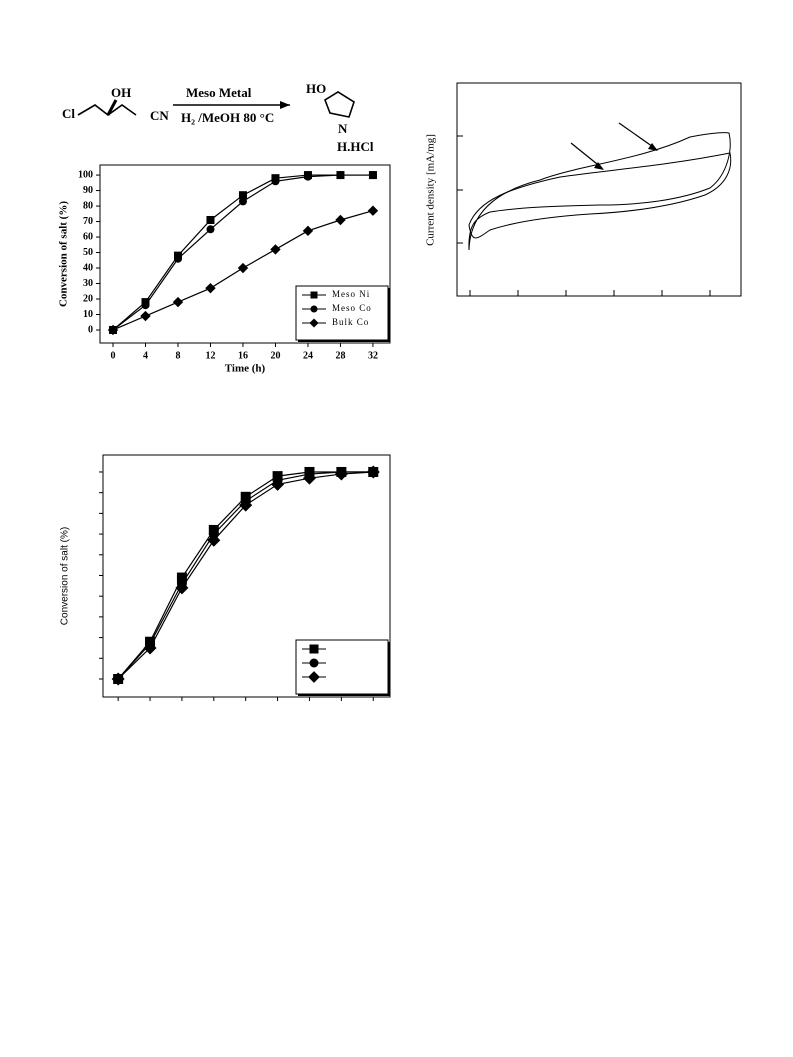 Image resolution: width=793 pixels, height=1057 pixels. Describe the element at coordinates (88, 267) in the screenshot. I see `y-tick-label: 40` at that location.